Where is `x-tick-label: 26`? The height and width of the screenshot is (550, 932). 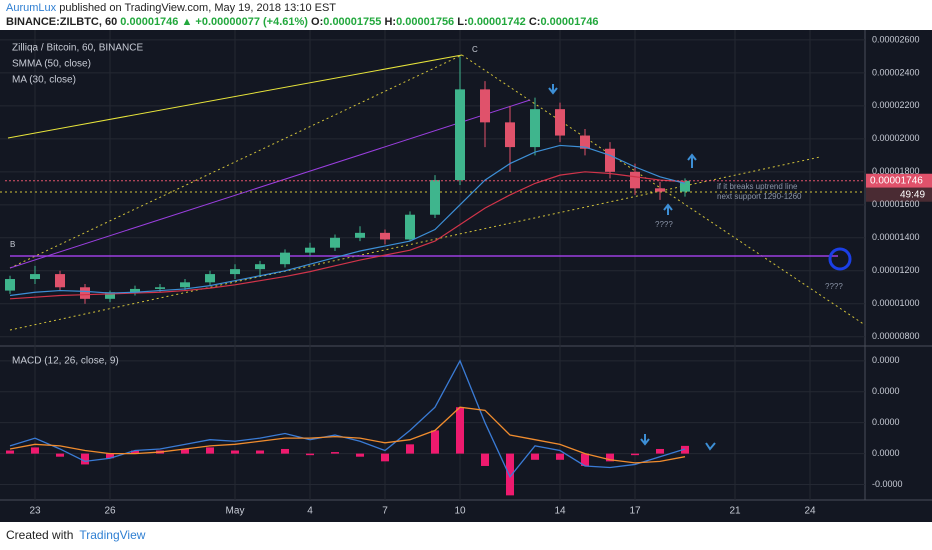
x-tick-label: 26 is located at coordinates (110, 511).